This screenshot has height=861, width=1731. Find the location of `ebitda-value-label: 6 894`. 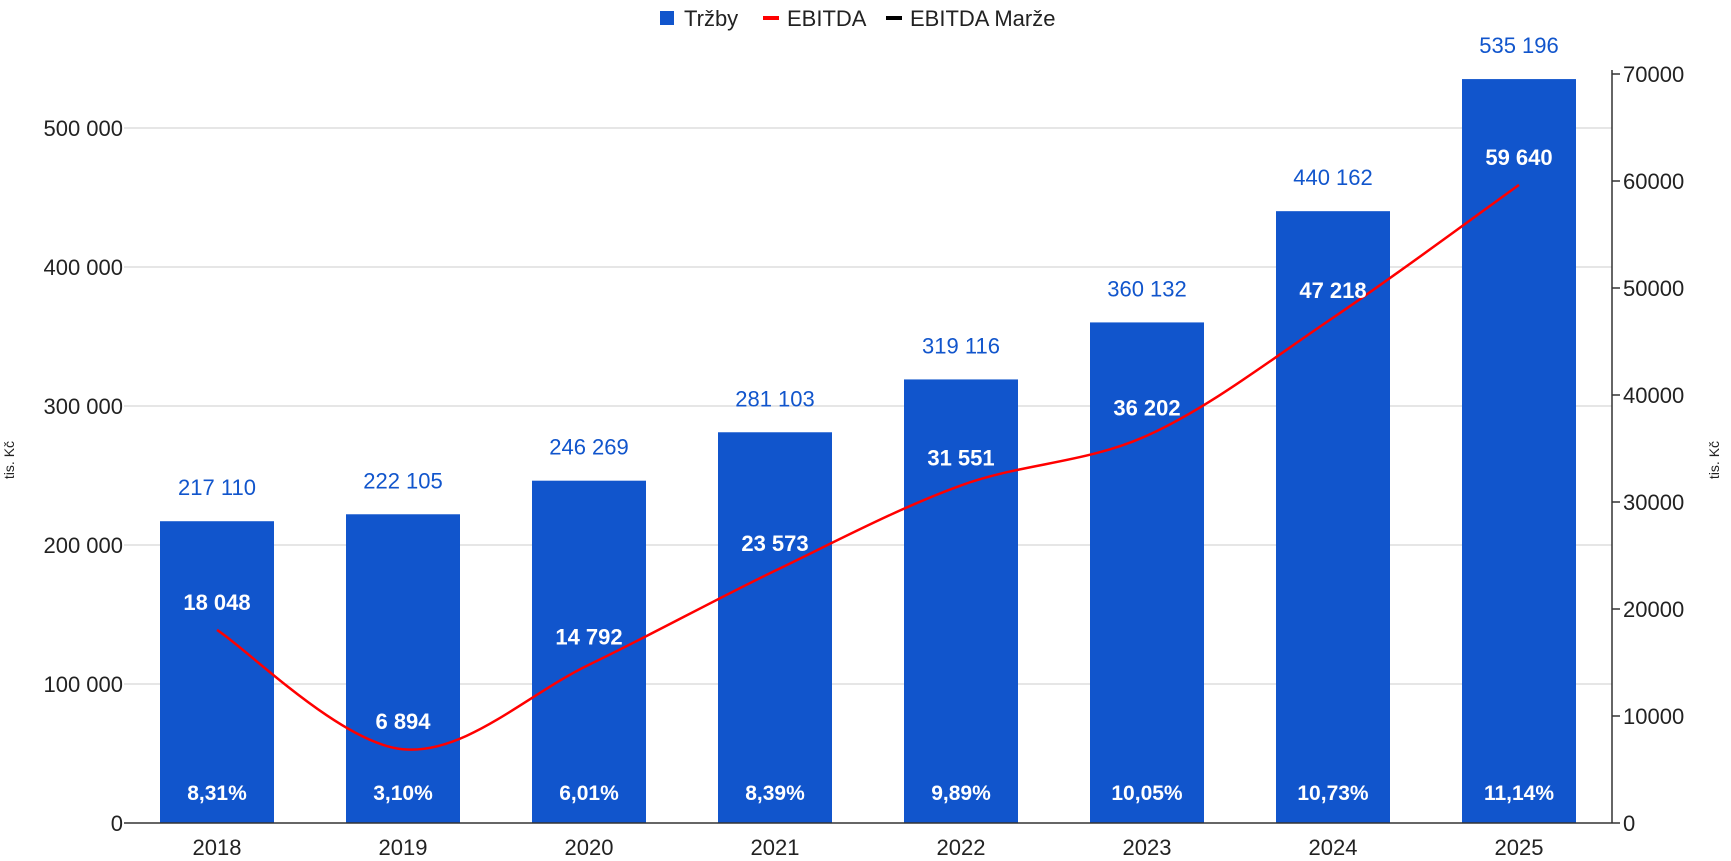

ebitda-value-label: 6 894 is located at coordinates (403, 721).